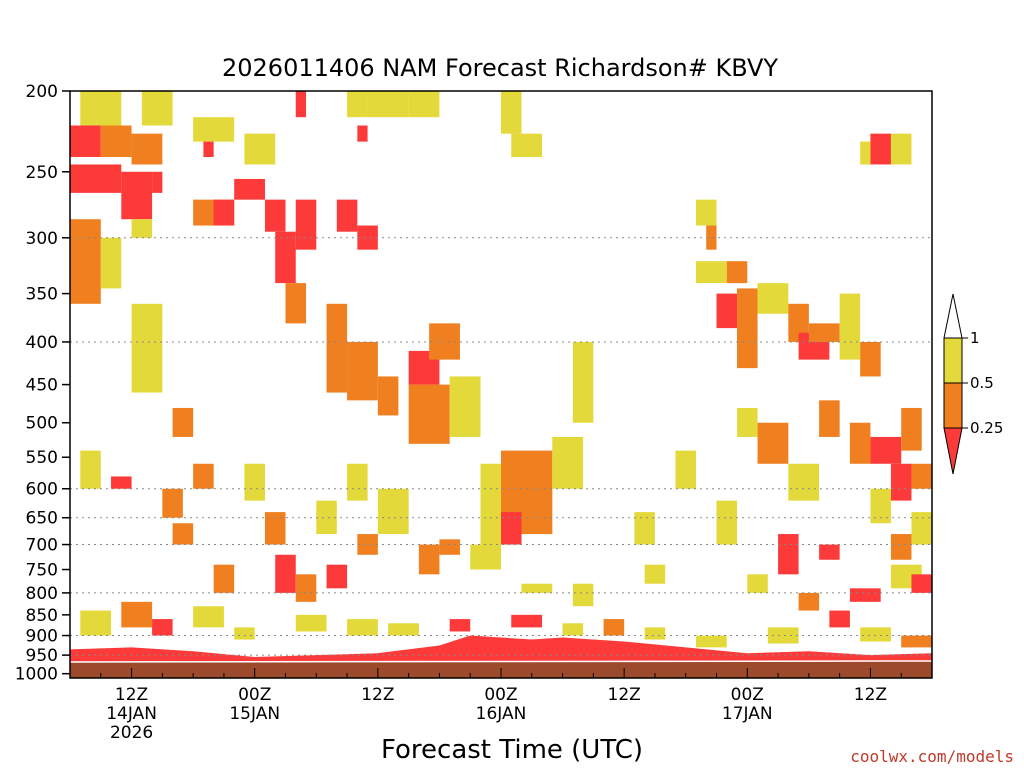 This screenshot has width=1024, height=768. What do you see at coordinates (42, 239) in the screenshot?
I see `y-tick-label: 300` at bounding box center [42, 239].